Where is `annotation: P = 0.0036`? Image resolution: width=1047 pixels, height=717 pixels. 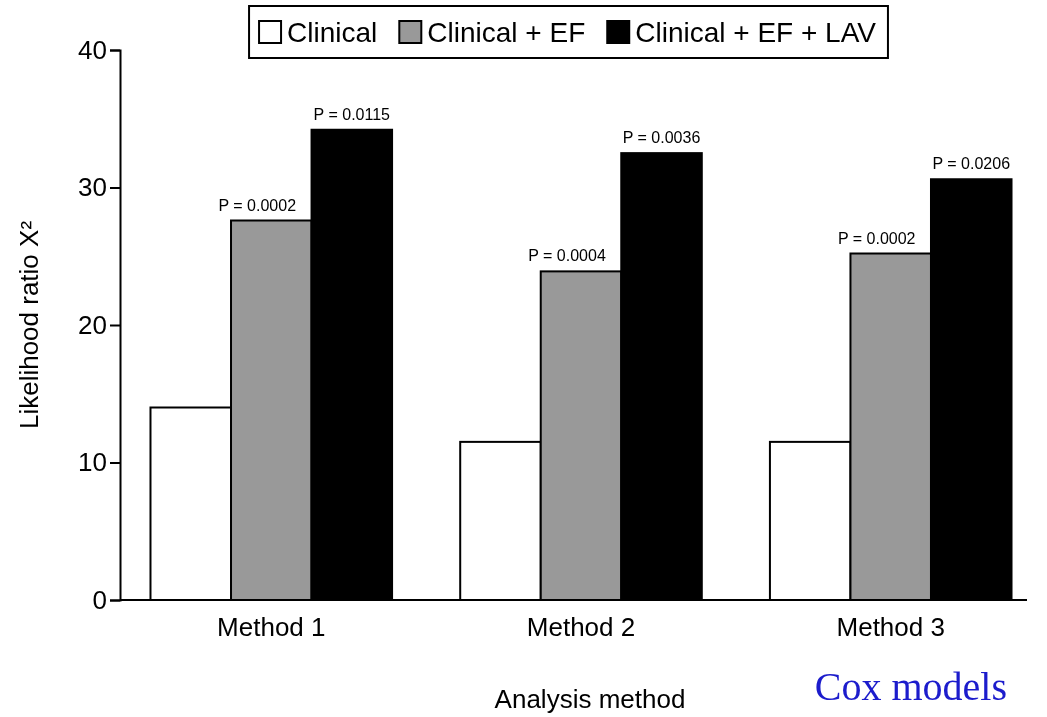
annotation: P = 0.0036 is located at coordinates (661, 138).